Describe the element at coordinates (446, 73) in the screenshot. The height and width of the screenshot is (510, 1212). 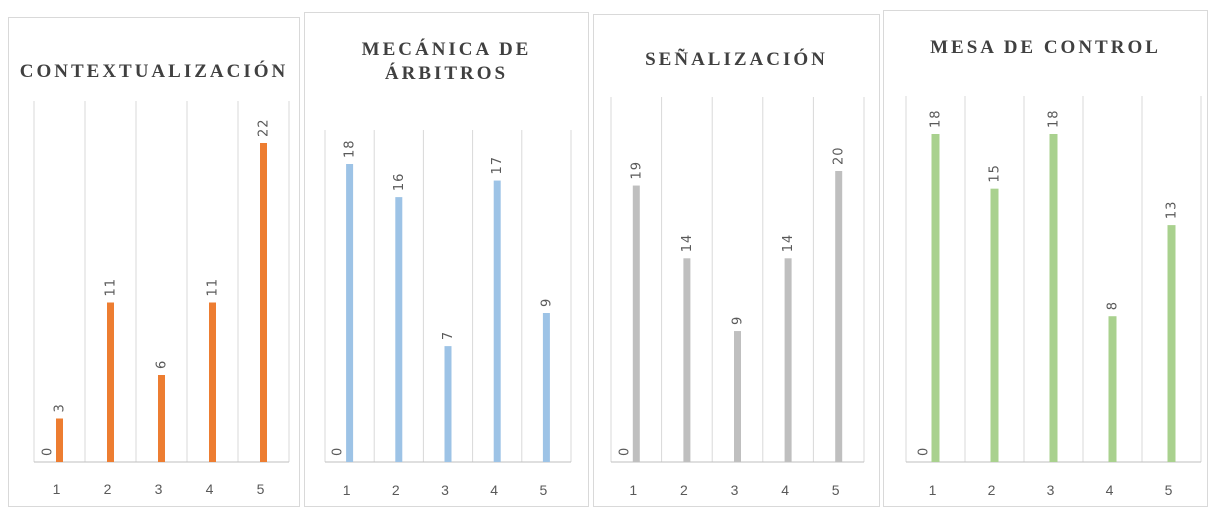
I see `chart-title-line: ÁRBITROS` at that location.